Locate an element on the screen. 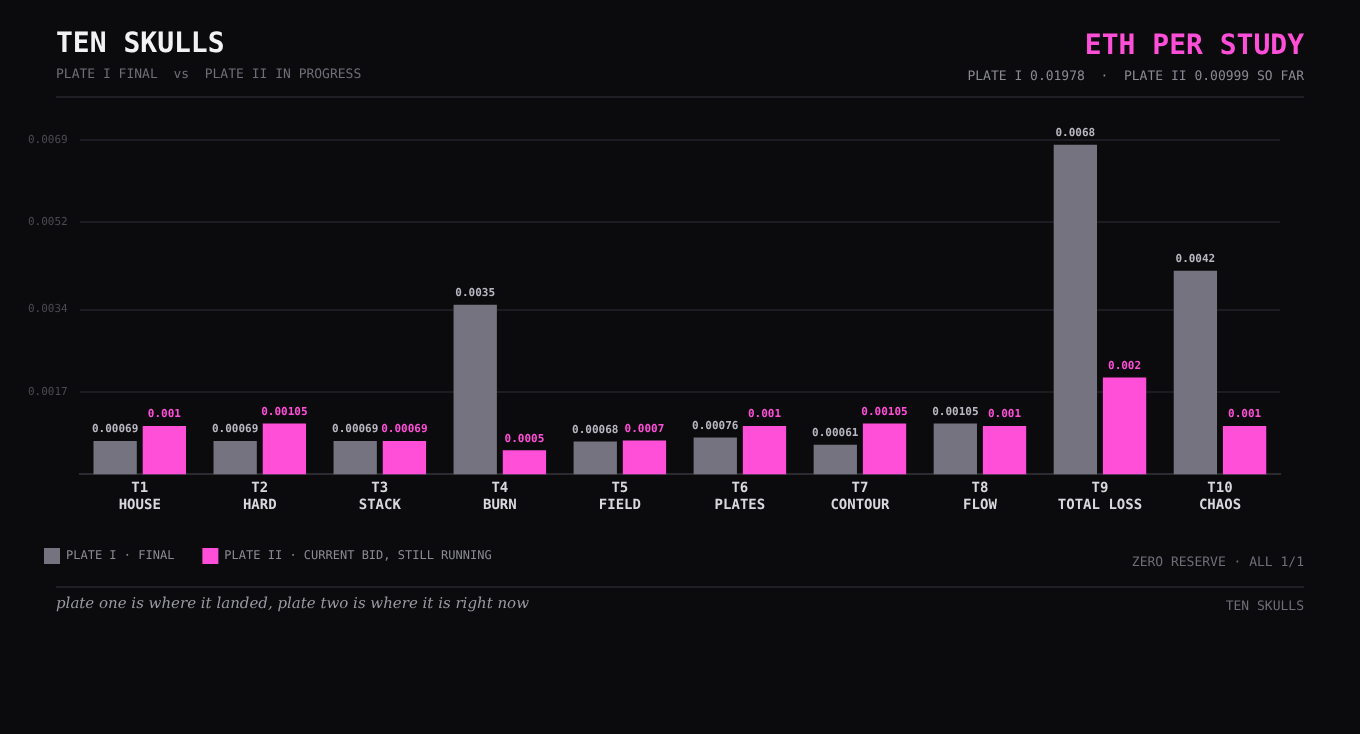 The image size is (1360, 734). chart-title: TEN SKULLS is located at coordinates (140, 44).